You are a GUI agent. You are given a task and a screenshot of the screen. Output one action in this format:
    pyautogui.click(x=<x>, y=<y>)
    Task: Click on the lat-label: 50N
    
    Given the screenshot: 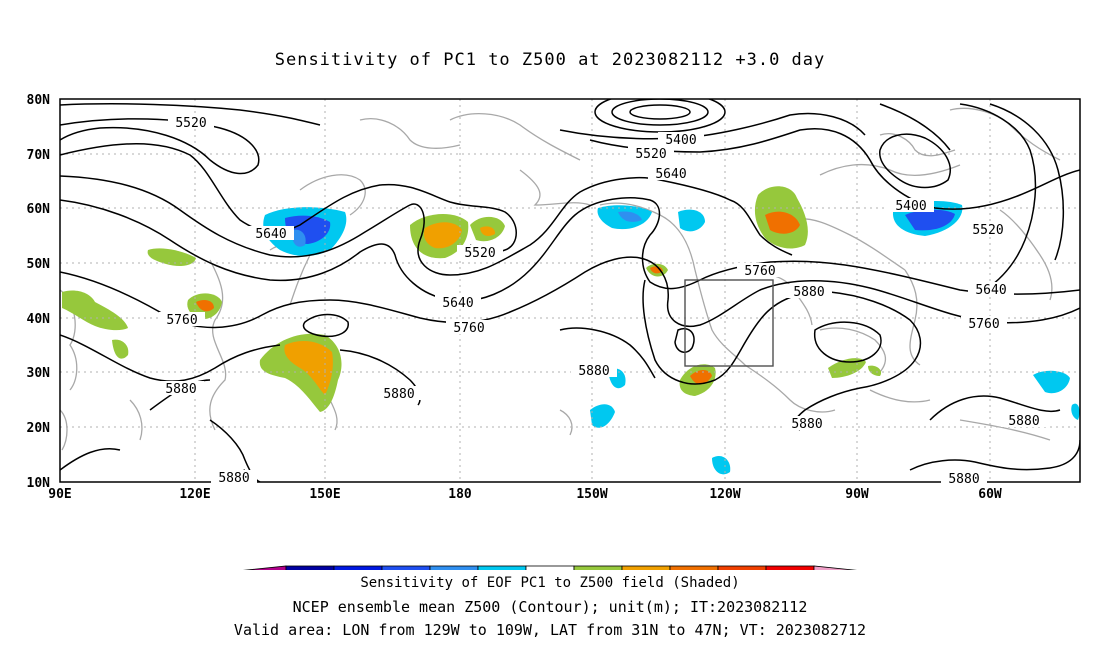 What is the action you would take?
    pyautogui.click(x=39, y=264)
    